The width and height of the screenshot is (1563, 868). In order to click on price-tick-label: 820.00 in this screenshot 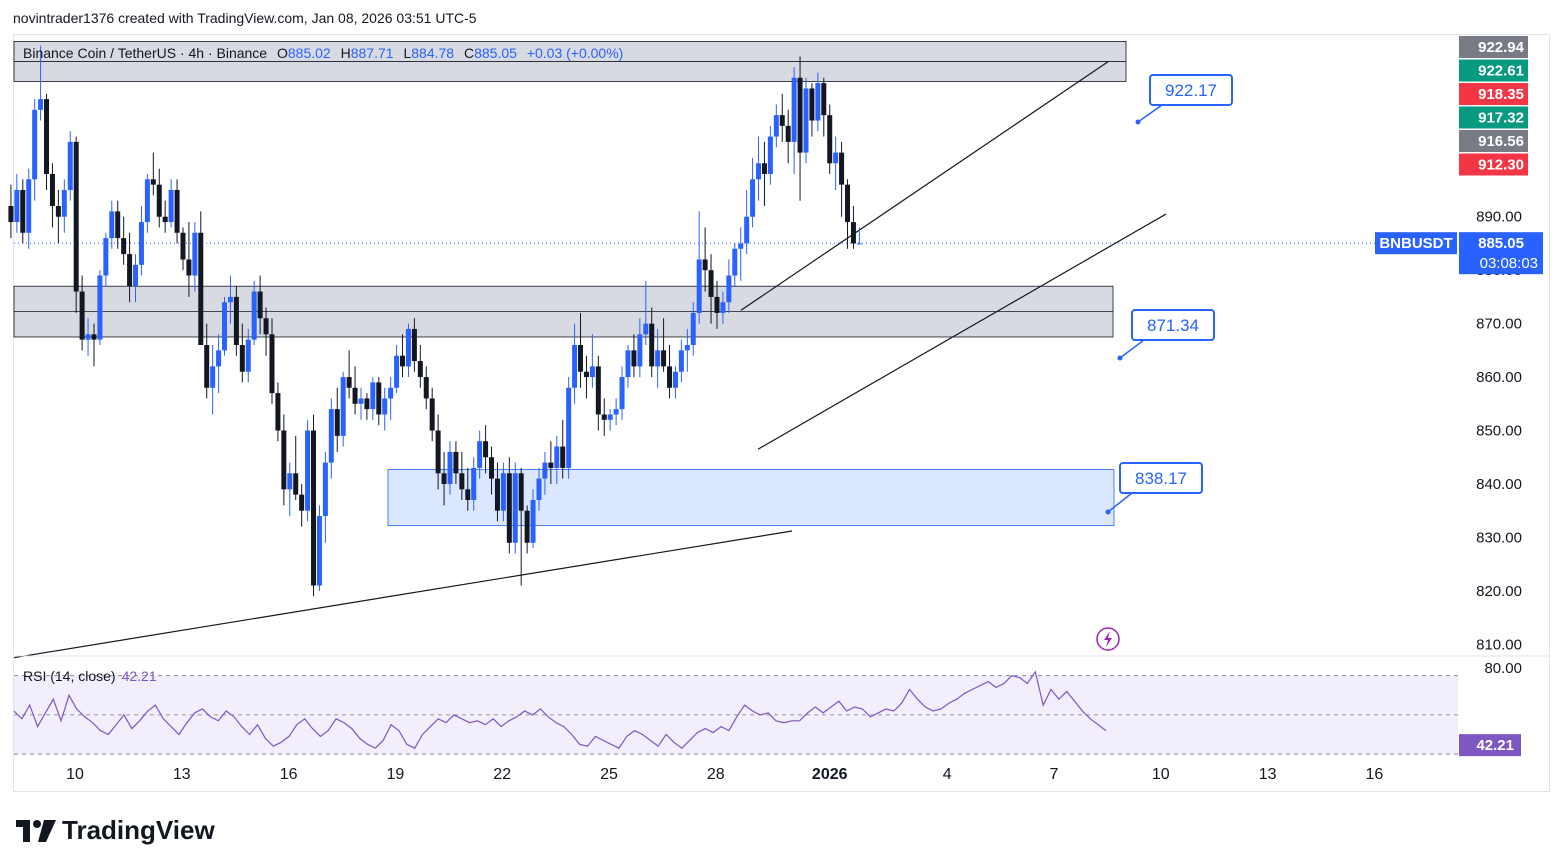, I will do `click(1499, 591)`.